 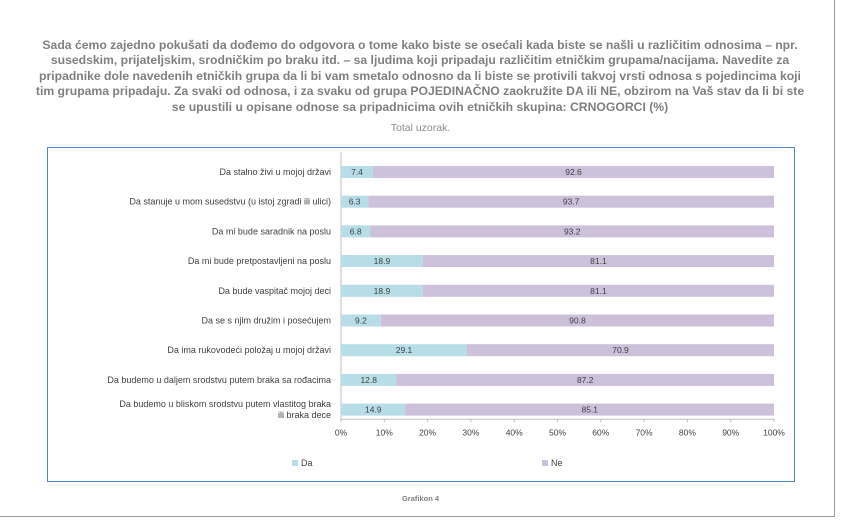 What do you see at coordinates (259, 261) in the screenshot?
I see `category-label: Da mi bude pretpostavljeni na poslu` at bounding box center [259, 261].